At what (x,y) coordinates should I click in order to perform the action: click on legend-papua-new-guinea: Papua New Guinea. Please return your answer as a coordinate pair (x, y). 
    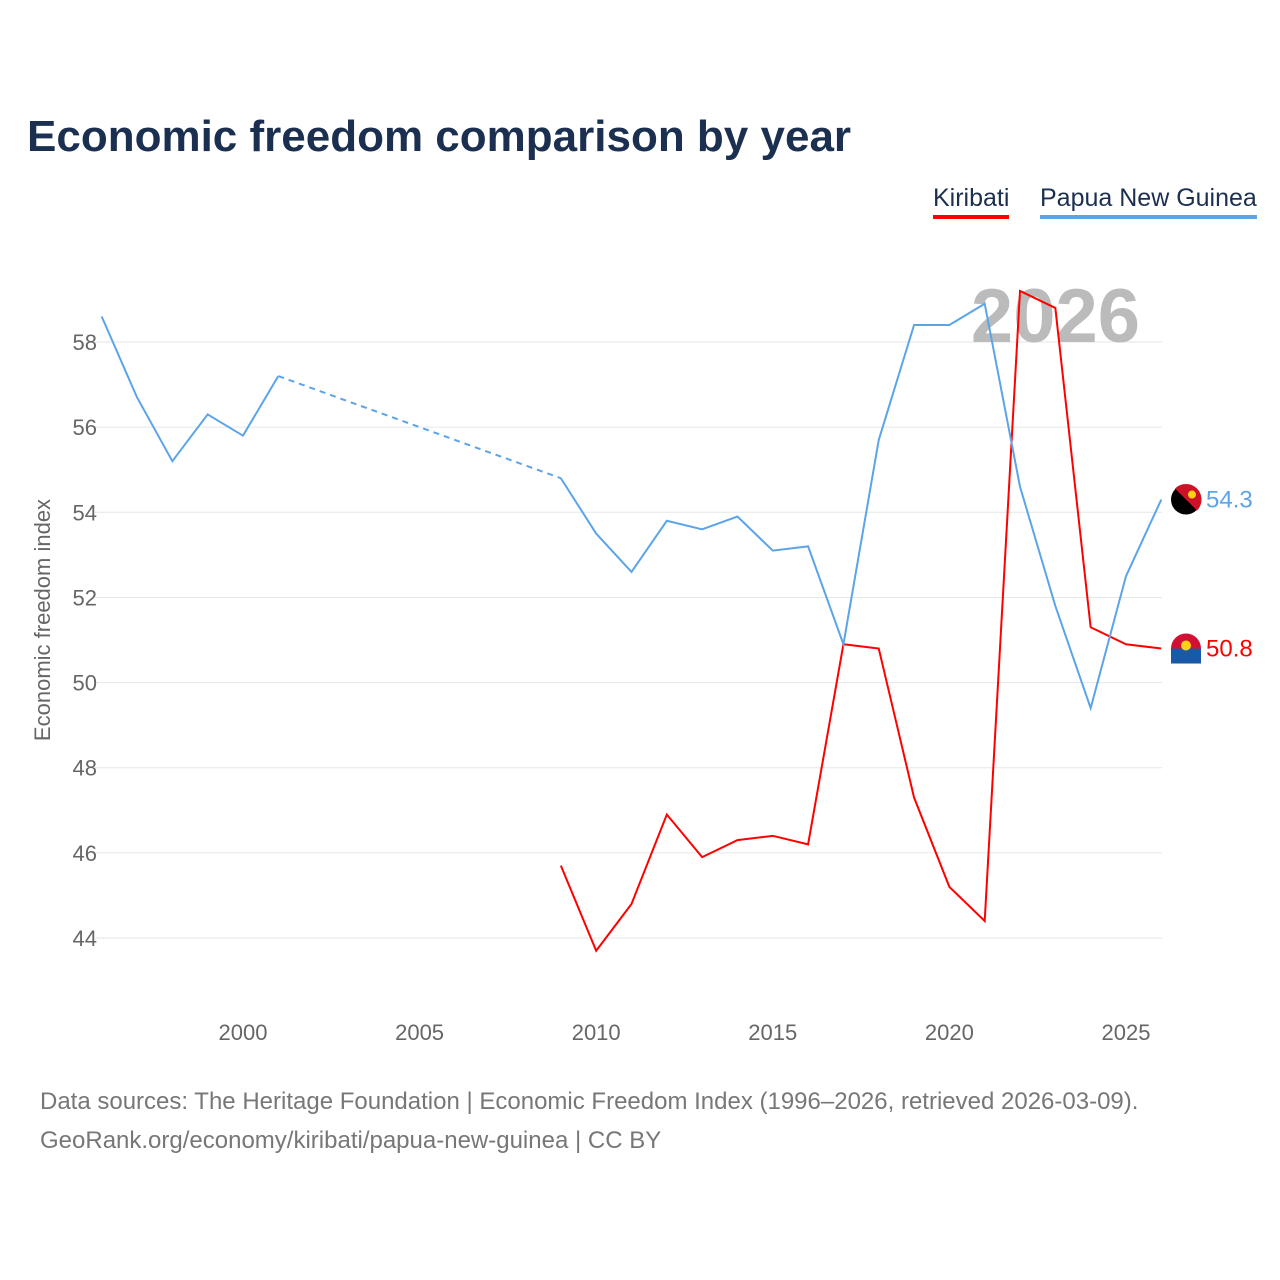
    Looking at the image, I should click on (1148, 201).